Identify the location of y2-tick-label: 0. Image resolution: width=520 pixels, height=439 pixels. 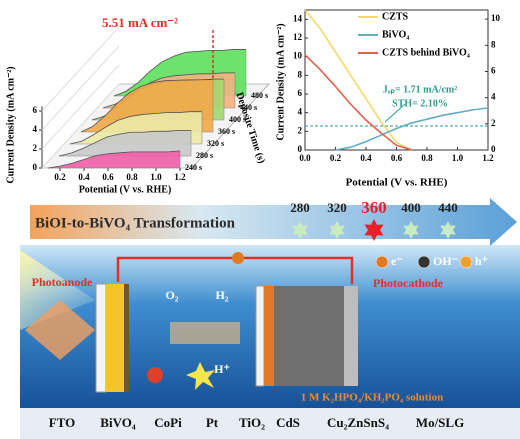
(493, 149).